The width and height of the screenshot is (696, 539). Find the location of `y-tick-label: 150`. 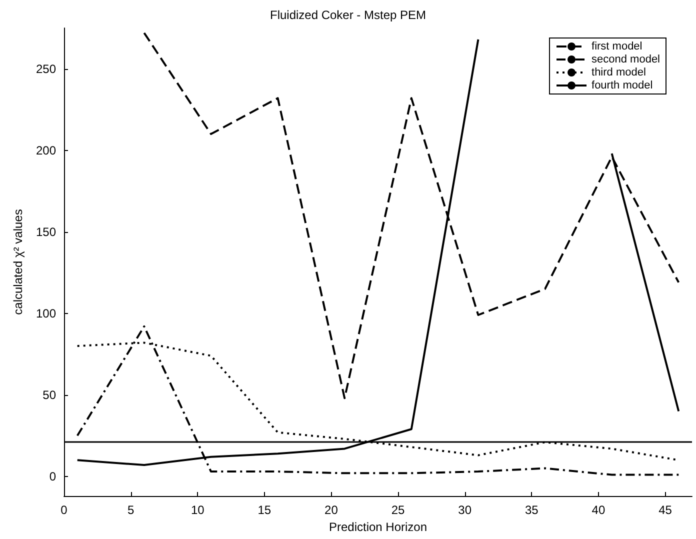

y-tick-label: 150 is located at coordinates (46, 231).